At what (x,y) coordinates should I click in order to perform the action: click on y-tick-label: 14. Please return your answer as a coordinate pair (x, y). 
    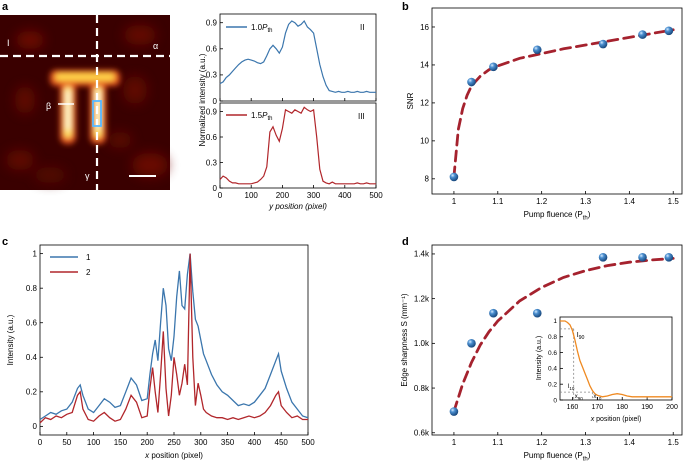
    Looking at the image, I should click on (424, 65).